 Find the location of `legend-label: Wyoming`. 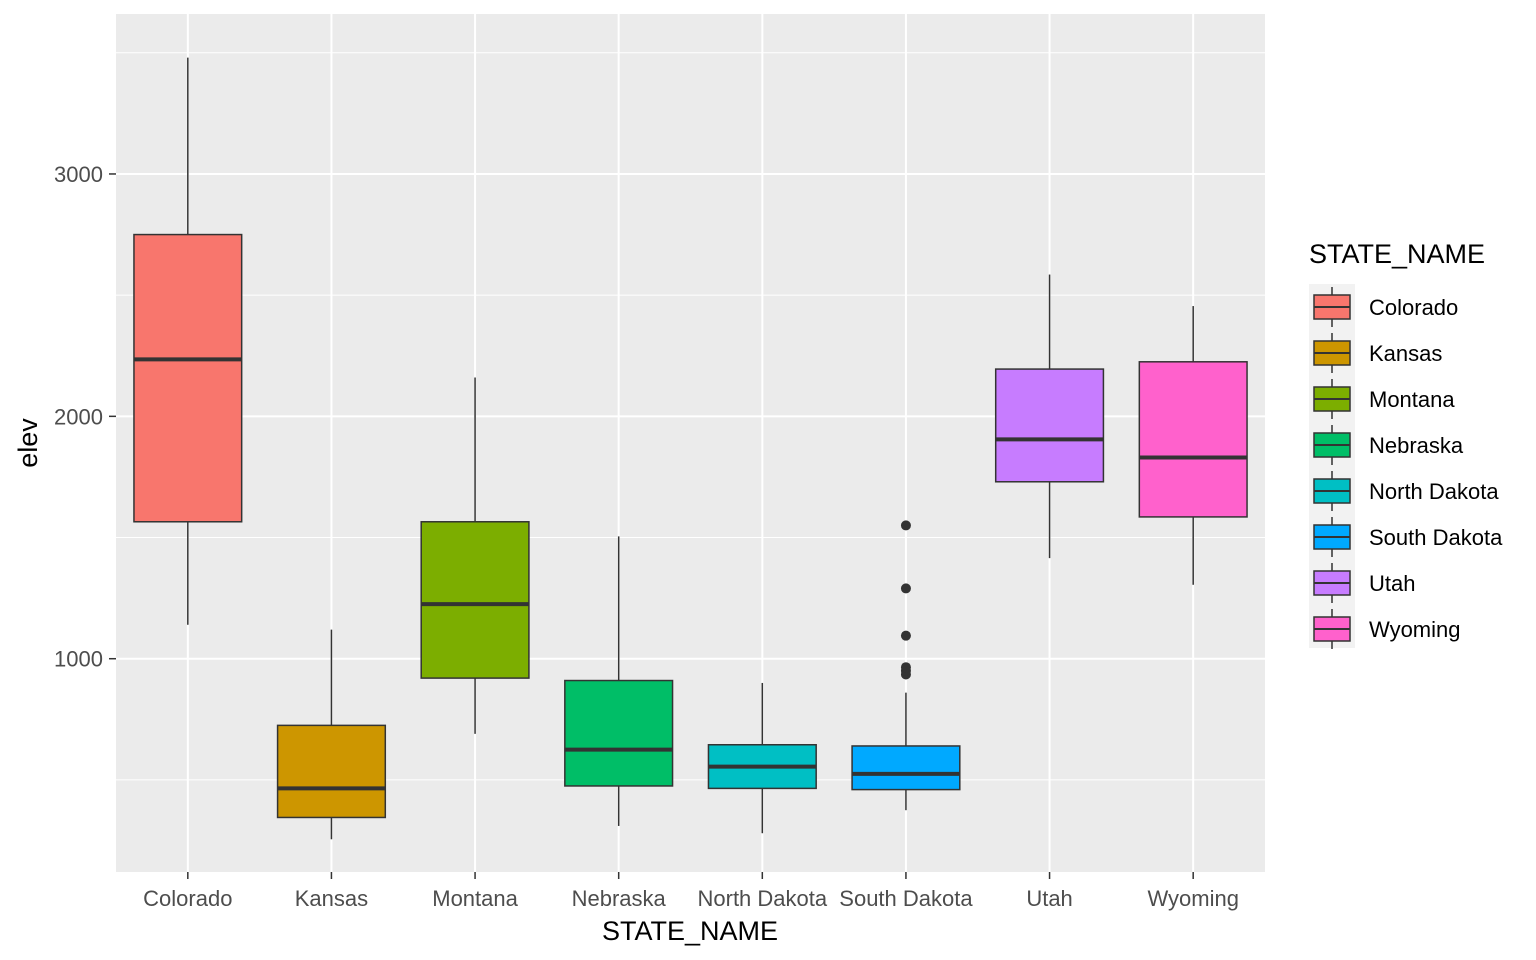

legend-label: Wyoming is located at coordinates (1415, 629).